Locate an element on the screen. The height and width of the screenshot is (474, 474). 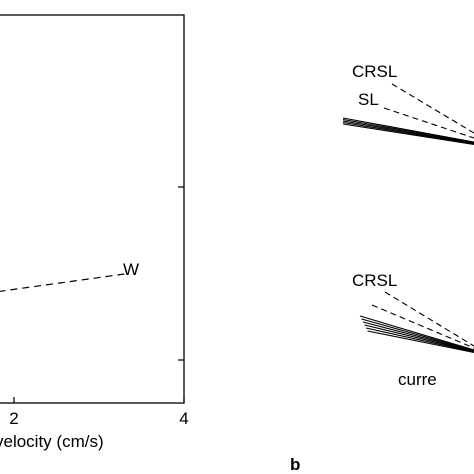
upper-crsl-line is located at coordinates (432, 108).